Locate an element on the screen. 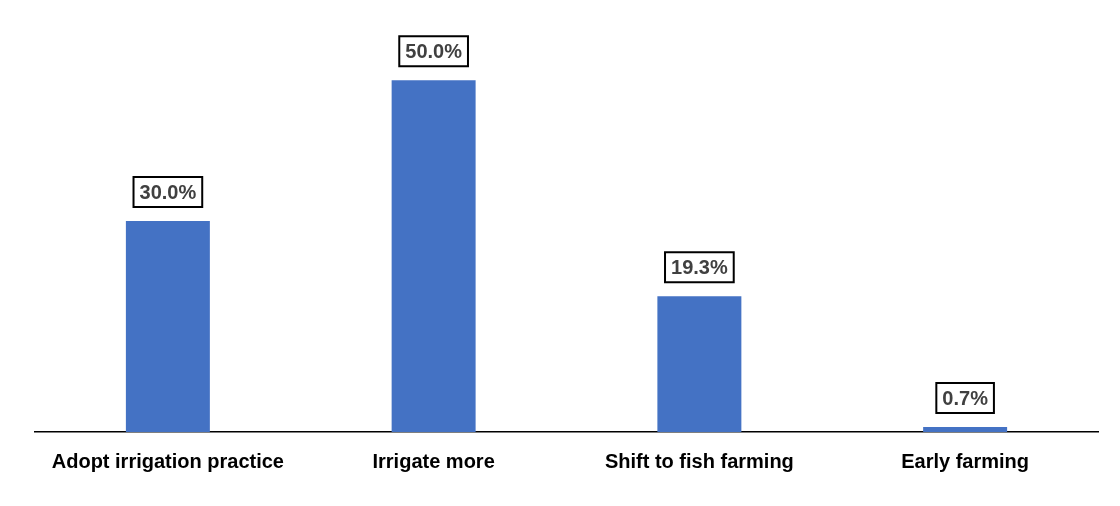 The width and height of the screenshot is (1120, 506). data-label: 19.3% is located at coordinates (699, 266).